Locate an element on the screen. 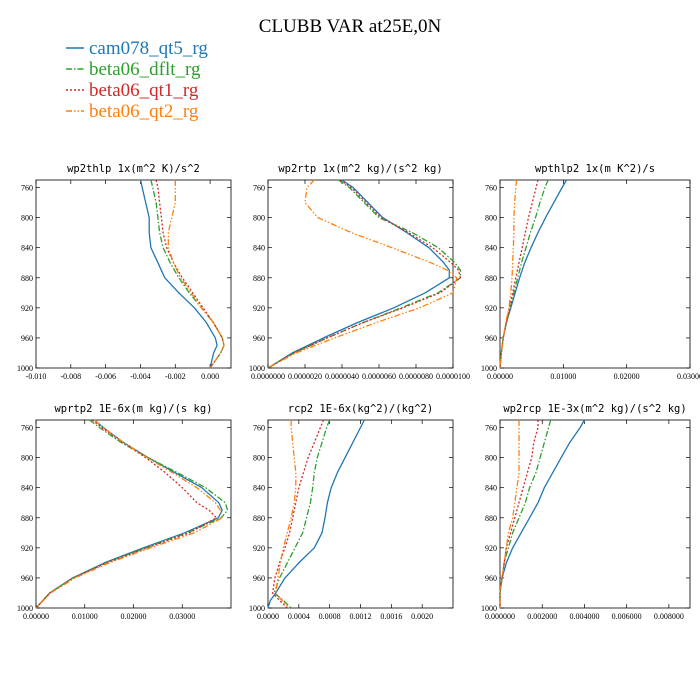 This screenshot has width=700, height=700. legend-label: beta06_qt1_rg is located at coordinates (144, 90).